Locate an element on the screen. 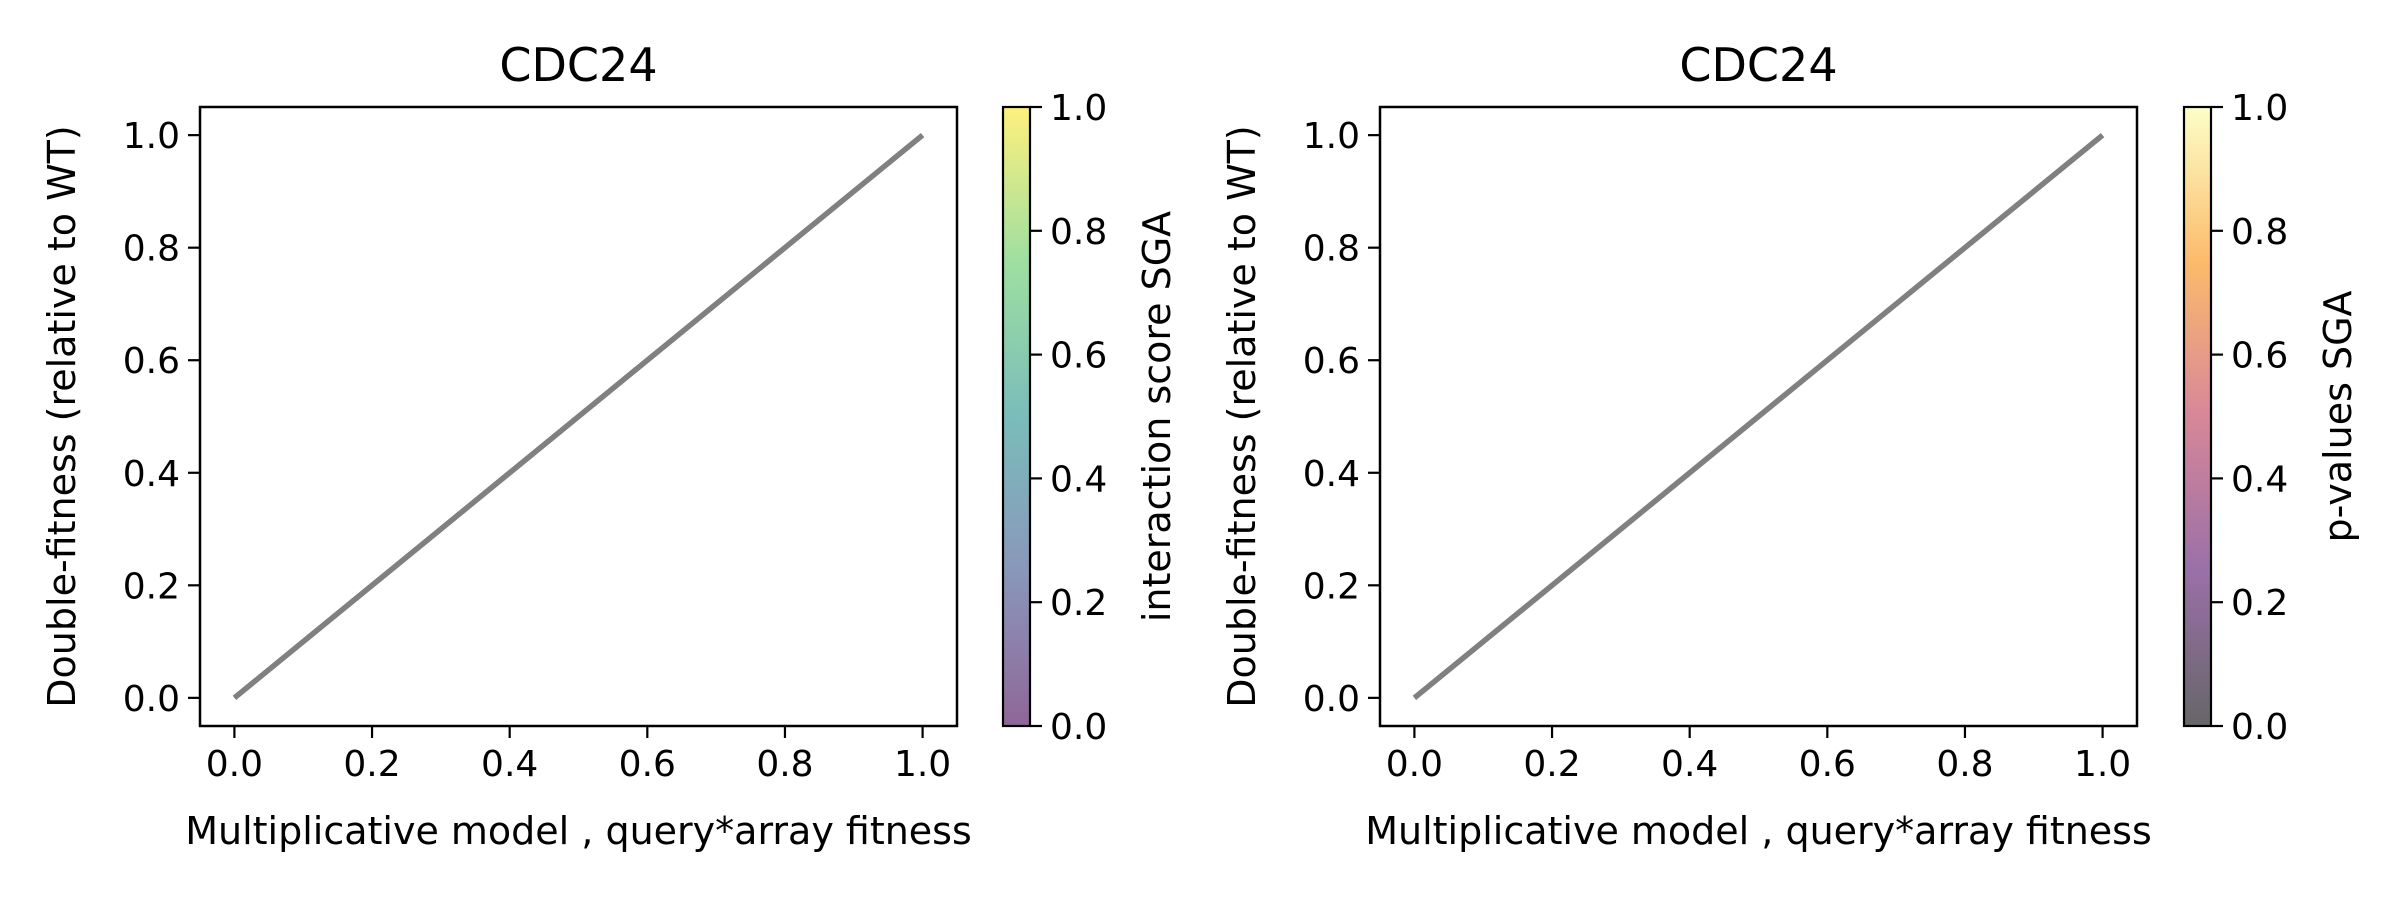 The width and height of the screenshot is (2400, 900). colorbar: 0.0 0.2 0.4 0.6 0.8 1.0 p-values SGA is located at coordinates (2271, 418).